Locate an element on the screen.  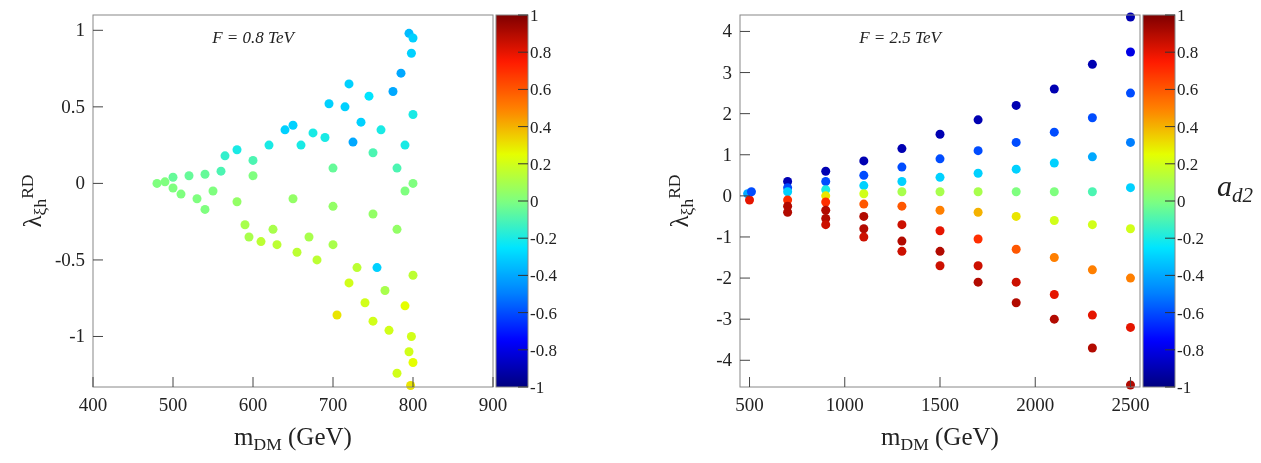
y-tick-label: 0.5 is located at coordinates (73, 106).